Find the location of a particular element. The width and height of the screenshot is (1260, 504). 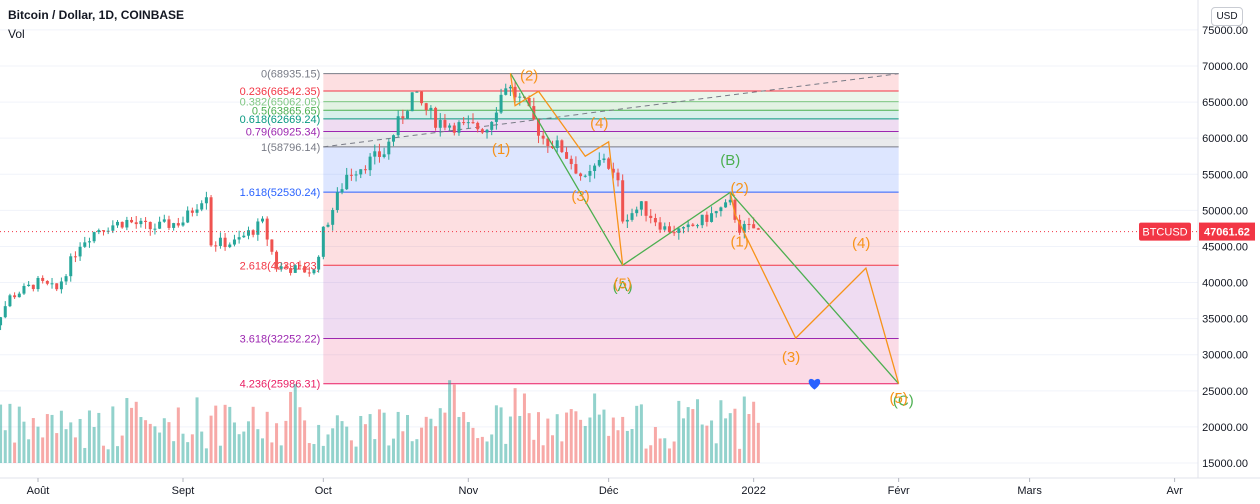

currency-button: USD is located at coordinates (1227, 16).